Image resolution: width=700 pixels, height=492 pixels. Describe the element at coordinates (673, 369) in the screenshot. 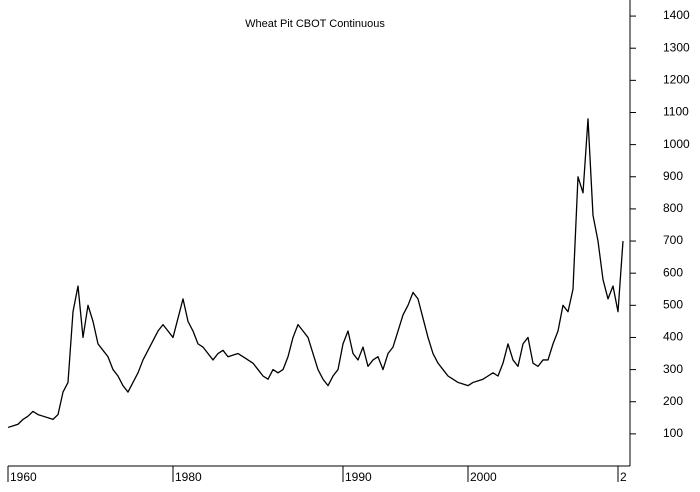

I see `y-tick-label: 300` at that location.